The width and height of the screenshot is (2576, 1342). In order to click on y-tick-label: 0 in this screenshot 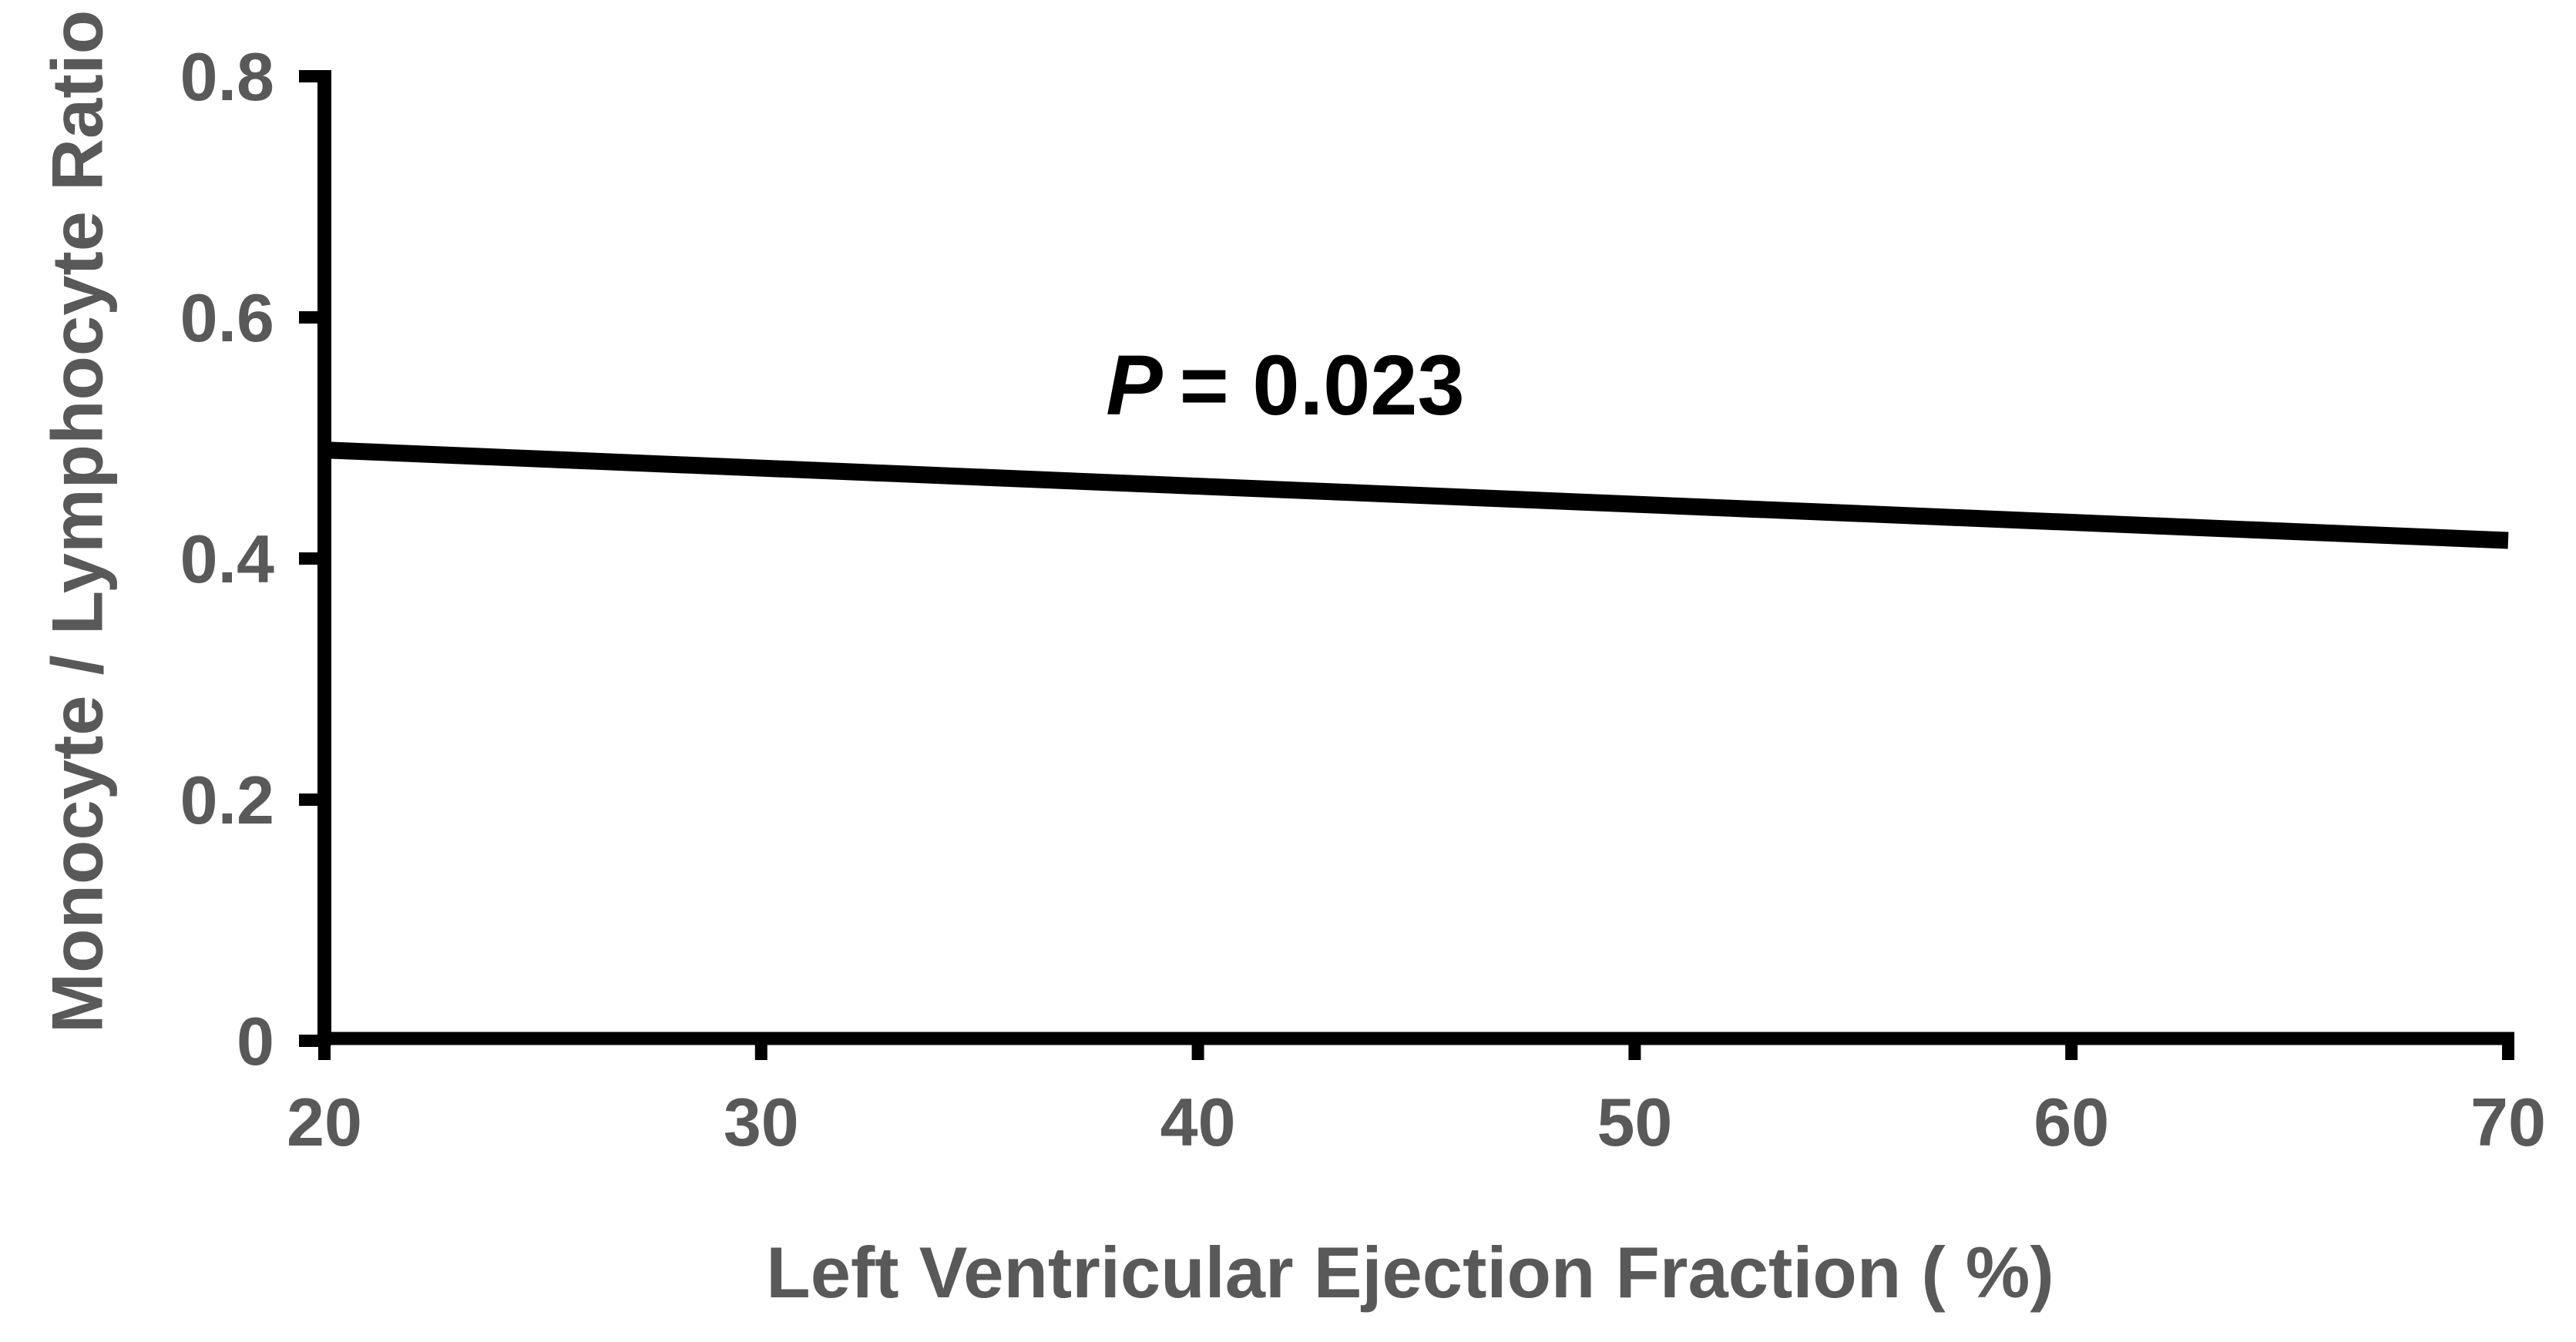, I will do `click(255, 1041)`.